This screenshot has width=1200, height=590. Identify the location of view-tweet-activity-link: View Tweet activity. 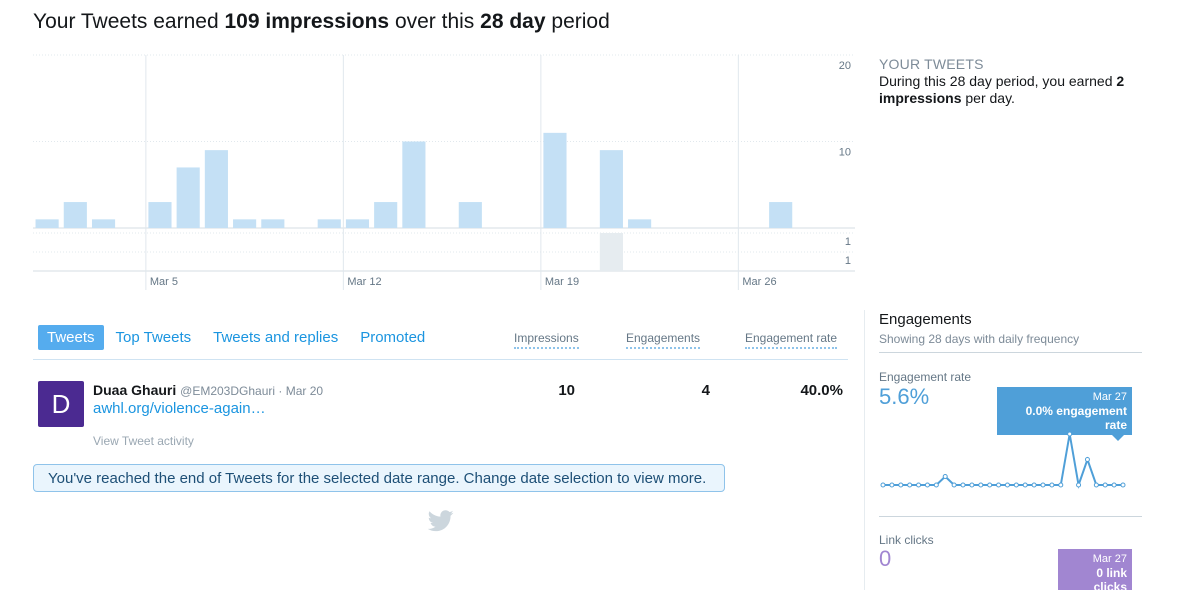
(143, 441).